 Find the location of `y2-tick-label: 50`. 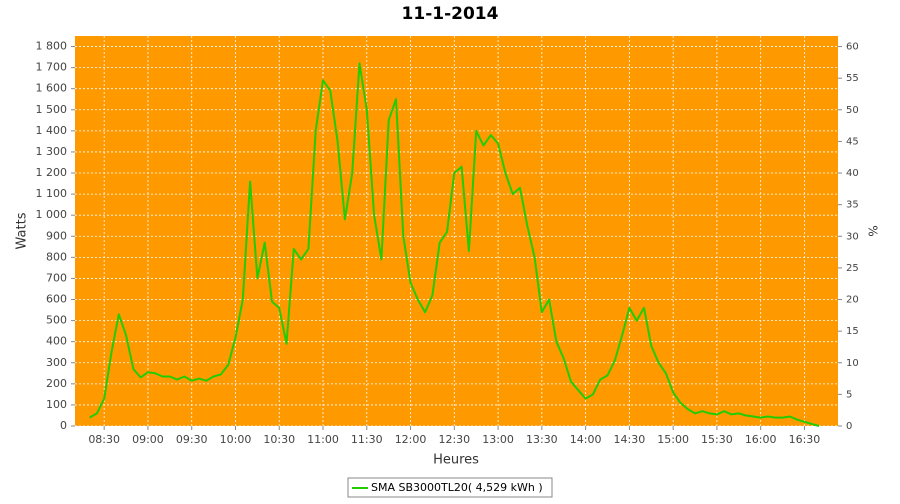

y2-tick-label: 50 is located at coordinates (852, 110).